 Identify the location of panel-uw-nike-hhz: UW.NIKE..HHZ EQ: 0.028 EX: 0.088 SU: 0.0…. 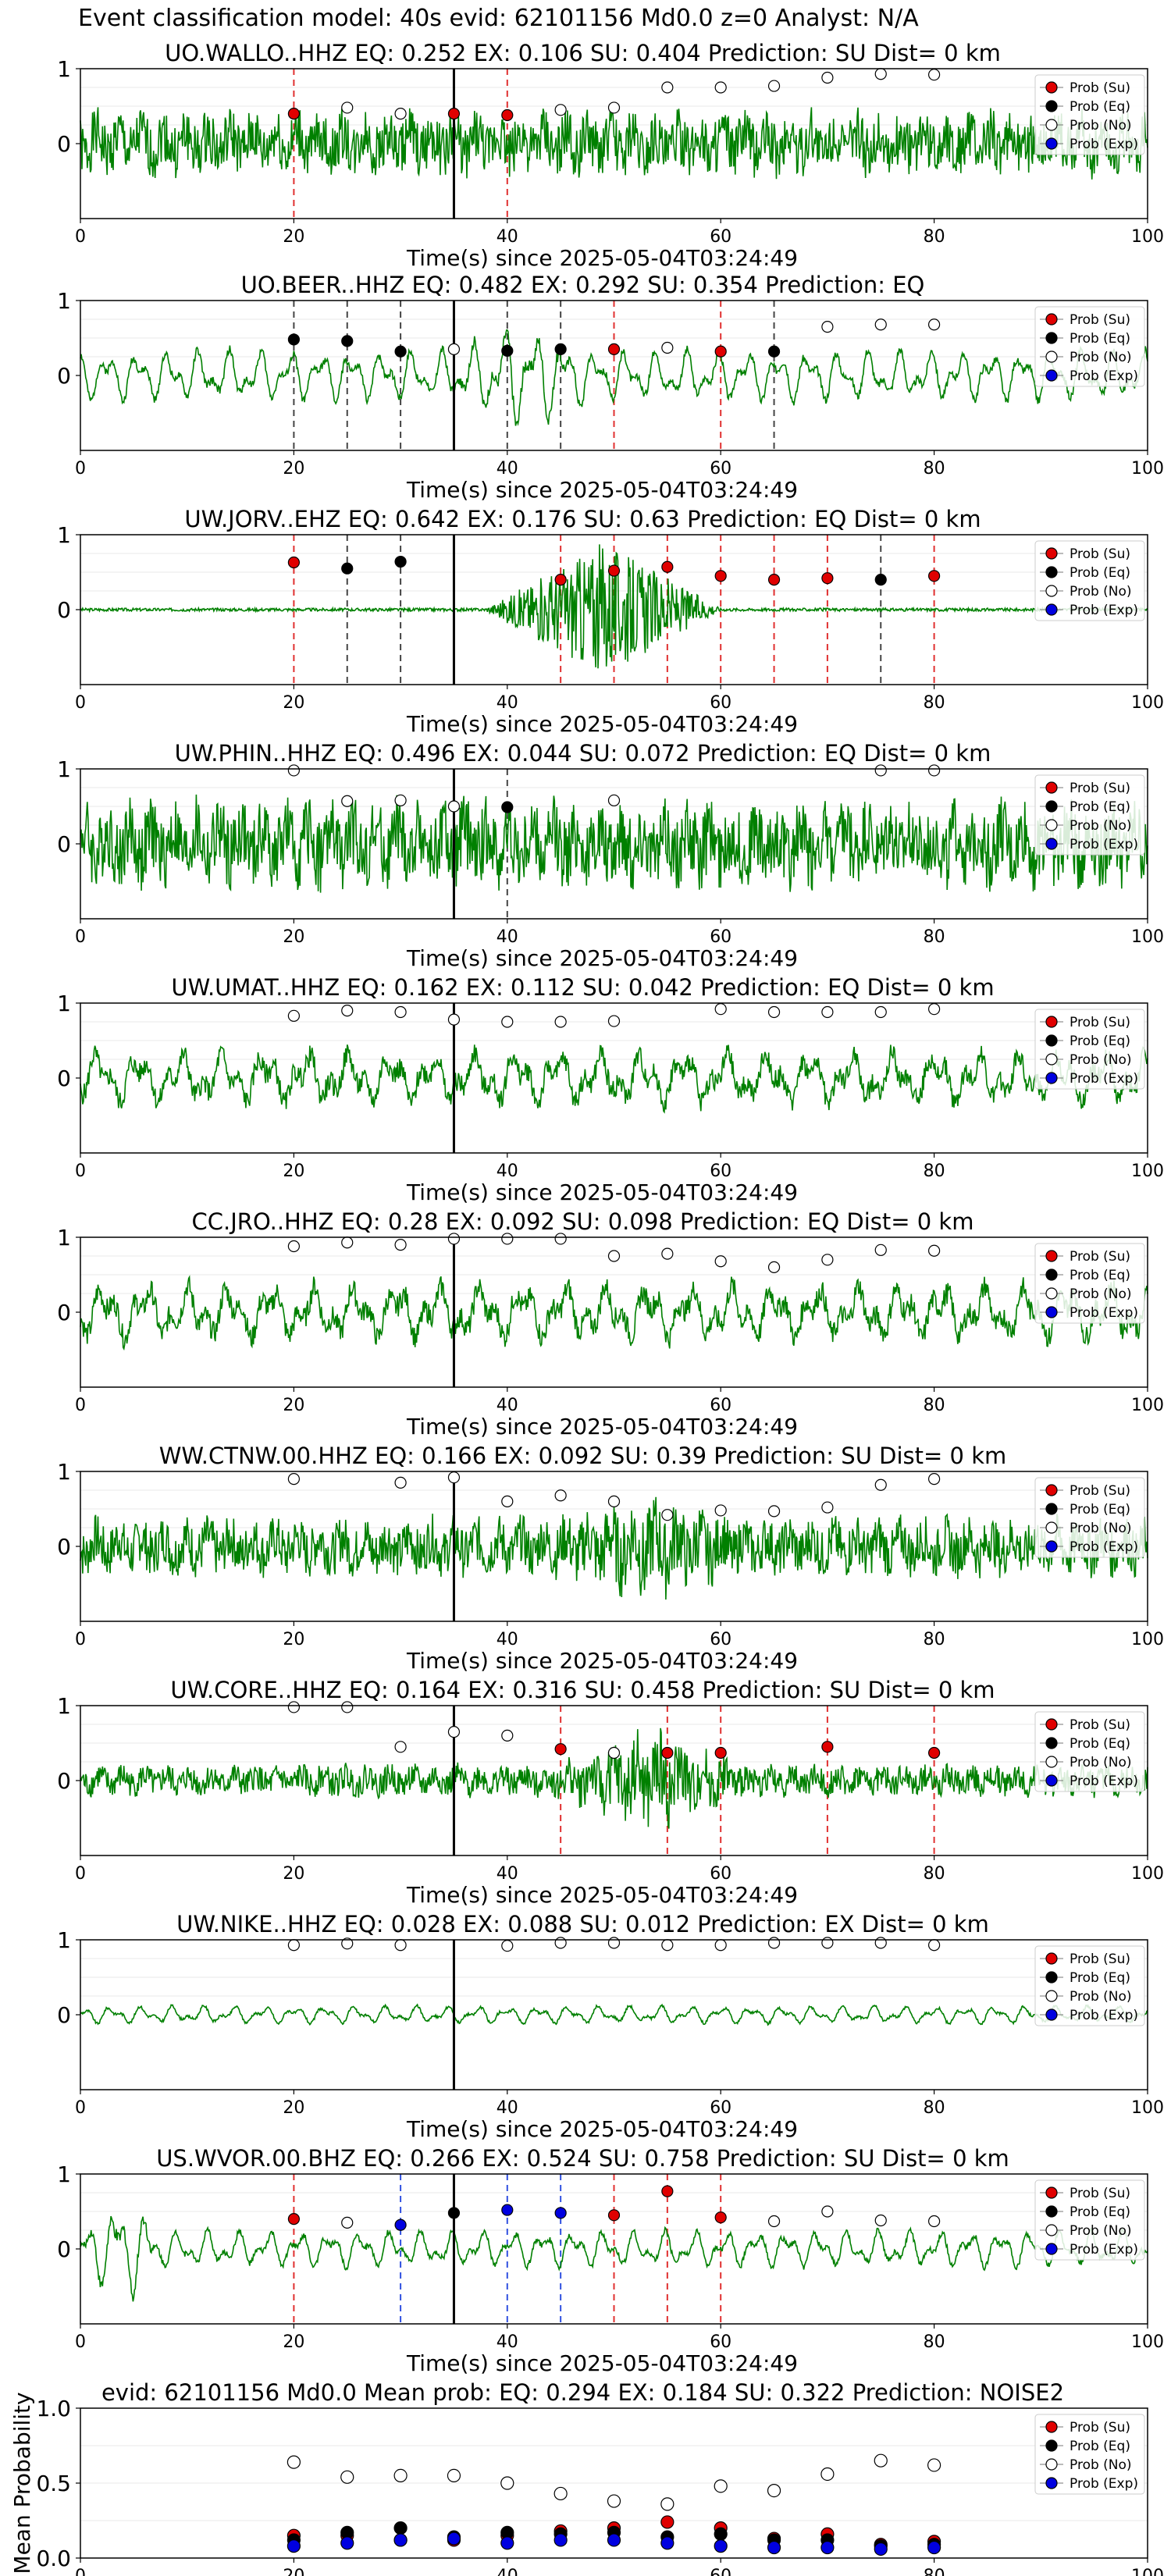
(610, 2026).